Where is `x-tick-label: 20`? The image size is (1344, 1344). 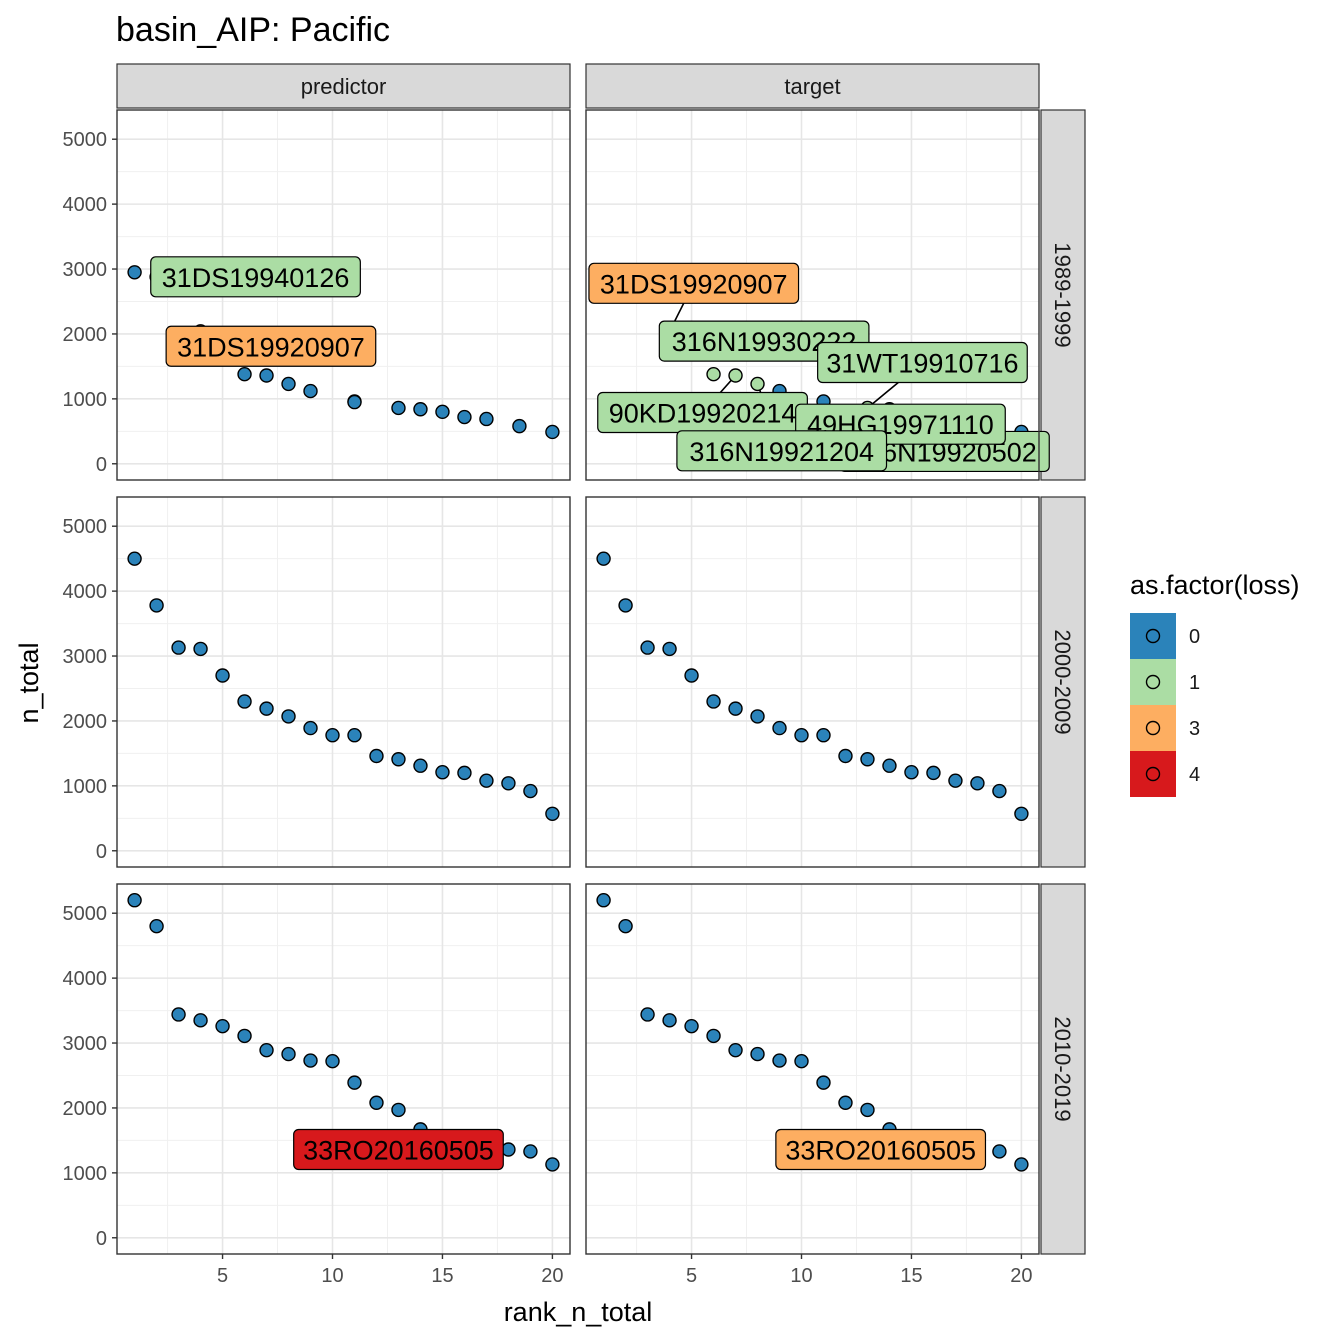 x-tick-label: 20 is located at coordinates (1021, 1276).